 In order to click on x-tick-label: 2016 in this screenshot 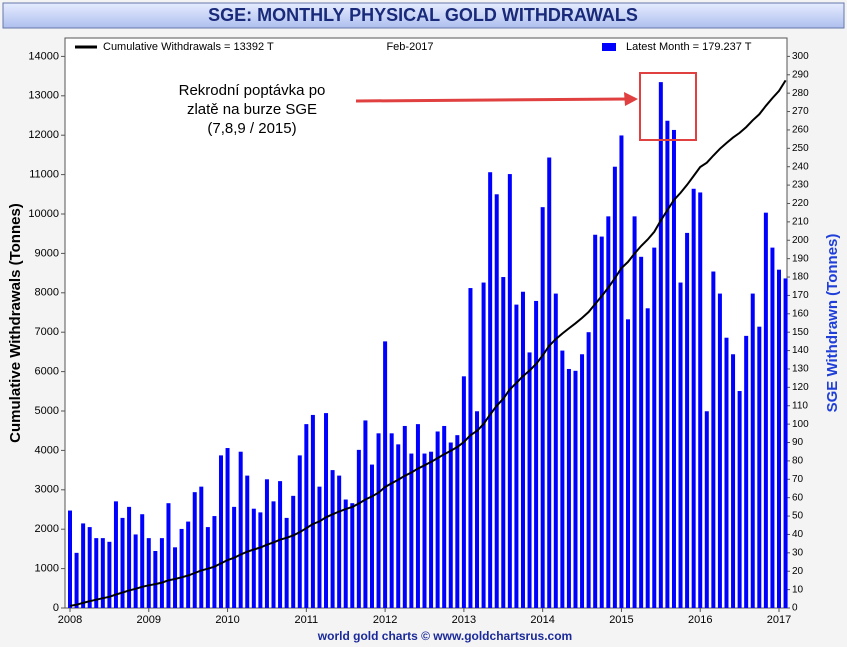, I will do `click(700, 620)`.